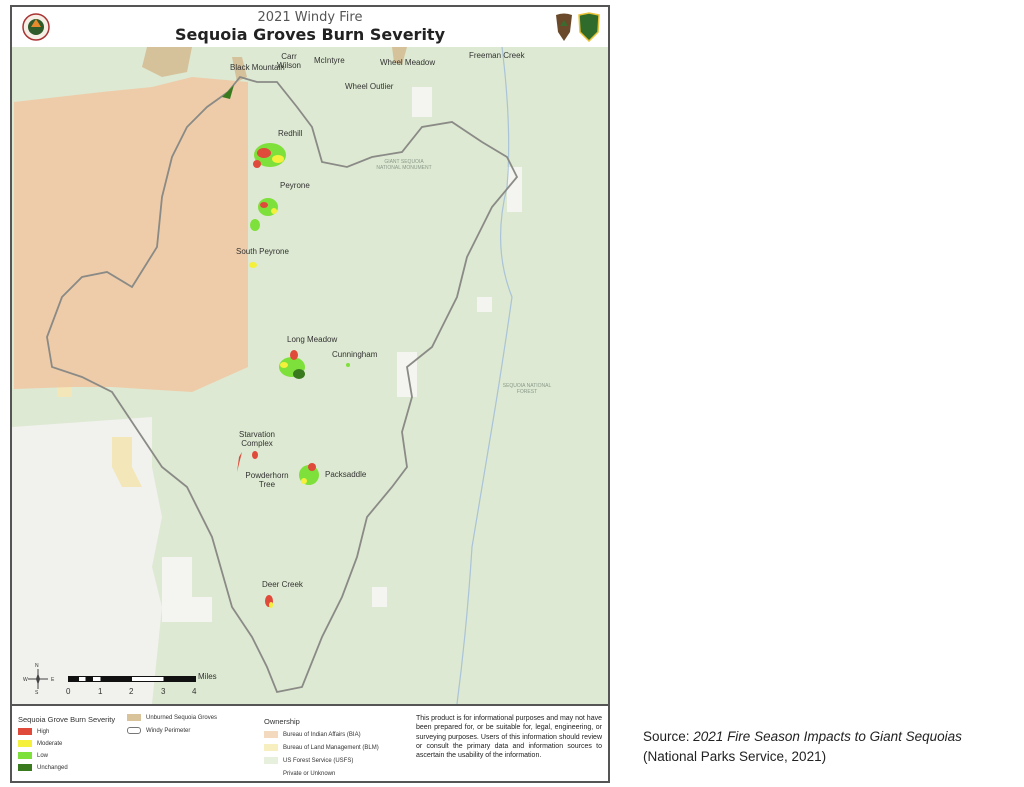 This screenshot has width=1024, height=787. What do you see at coordinates (87, 560) in the screenshot?
I see `private-land` at bounding box center [87, 560].